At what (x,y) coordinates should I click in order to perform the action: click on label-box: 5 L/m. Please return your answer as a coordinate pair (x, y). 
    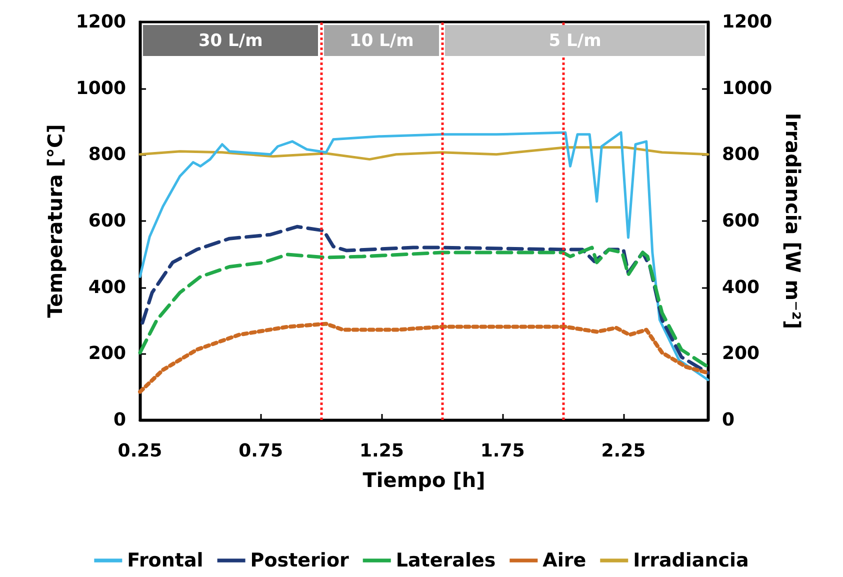
    Looking at the image, I should click on (575, 40).